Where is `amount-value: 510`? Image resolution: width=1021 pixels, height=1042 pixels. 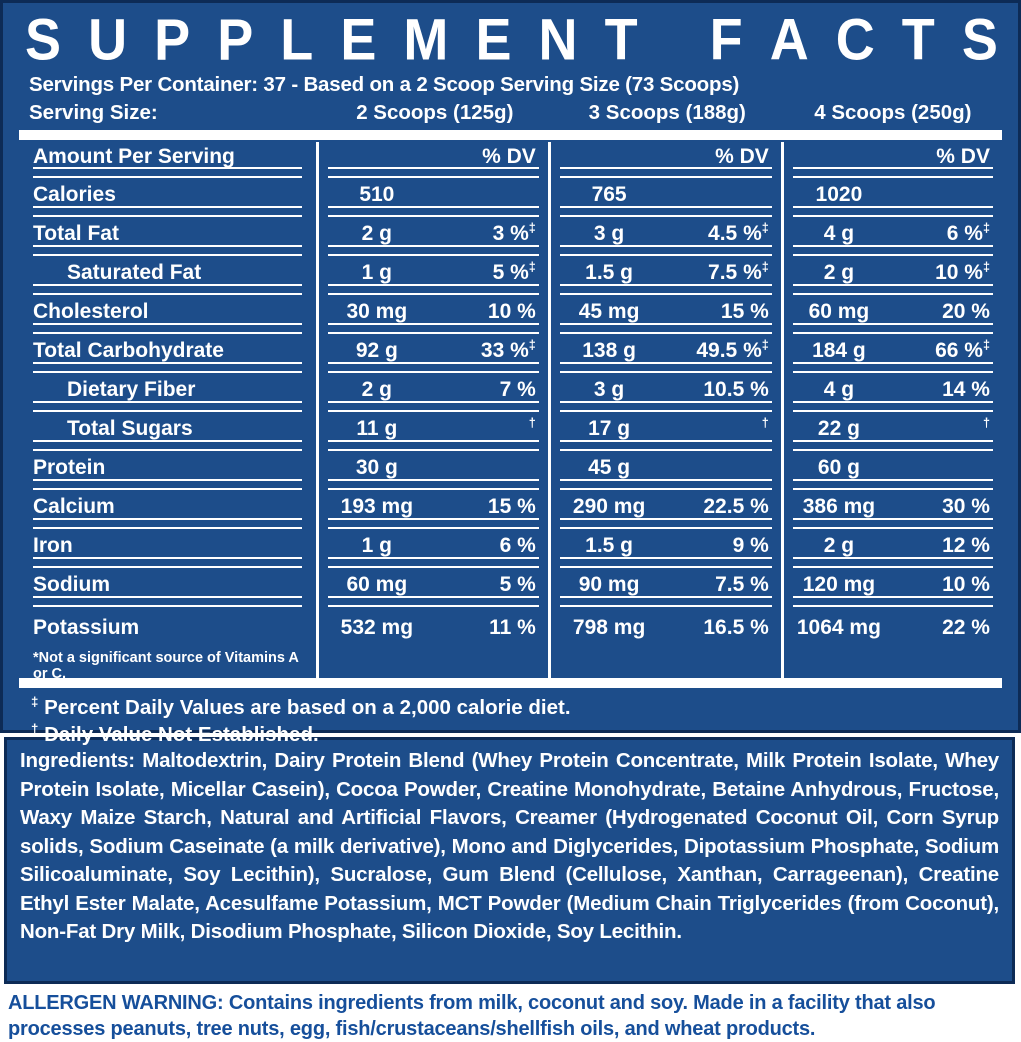
amount-value: 510 is located at coordinates (377, 194).